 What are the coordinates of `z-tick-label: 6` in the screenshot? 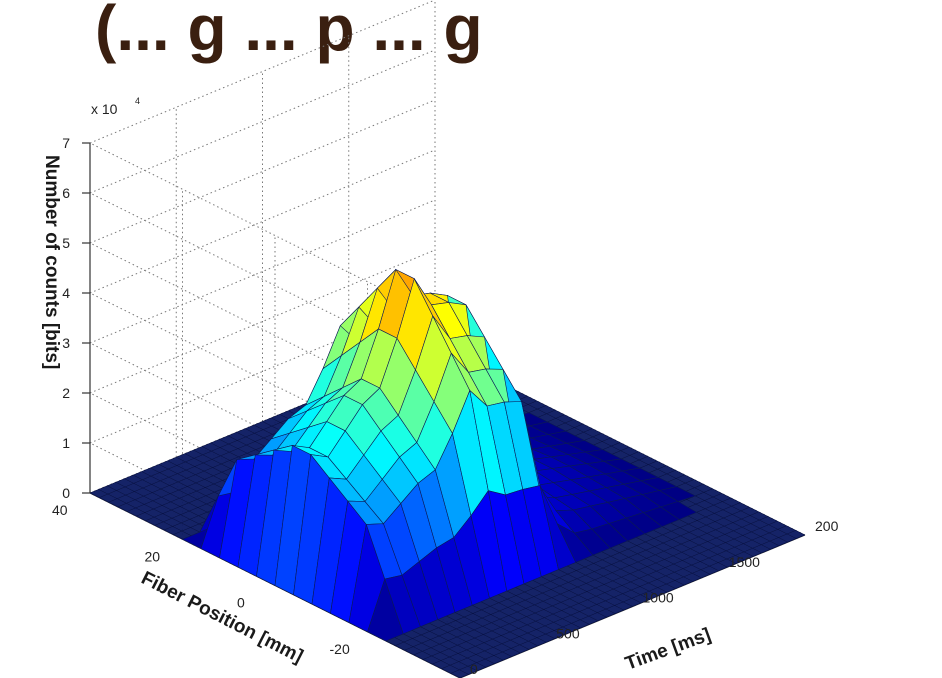 It's located at (66, 193).